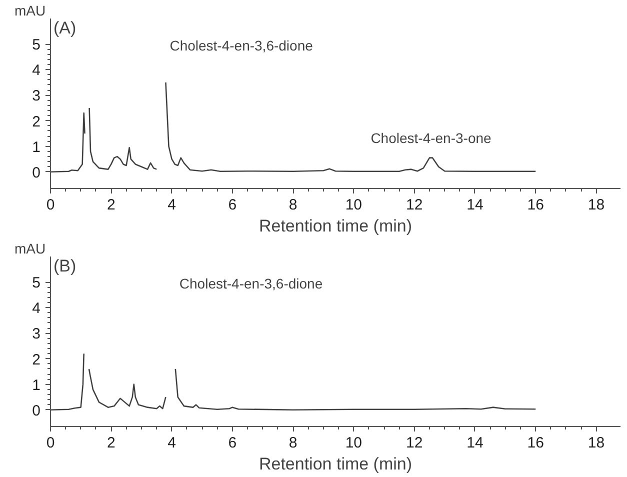 Image resolution: width=627 pixels, height=477 pixels. I want to click on annotation: (B), so click(65, 266).